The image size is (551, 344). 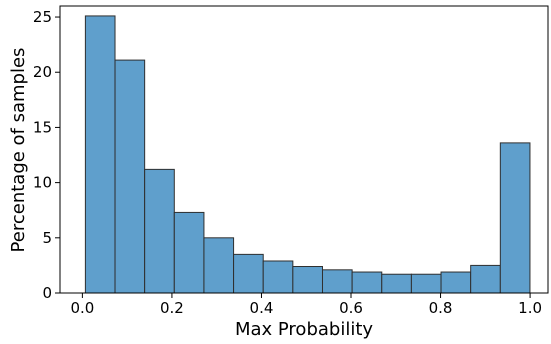 I want to click on y-tick-label: 5, so click(x=47, y=238).